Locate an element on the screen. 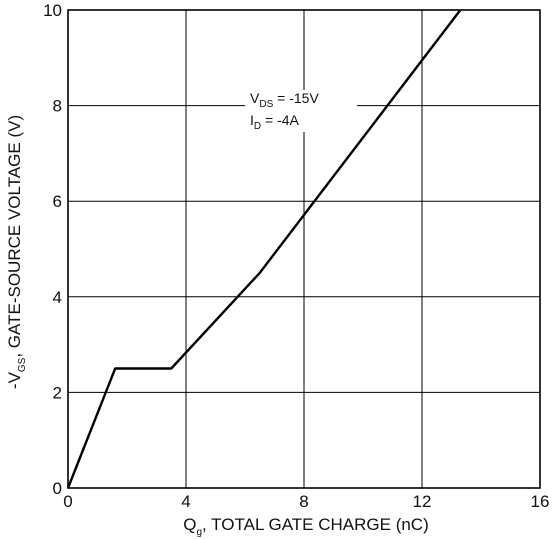 The height and width of the screenshot is (539, 552). x-tick-label: 16 is located at coordinates (540, 501).